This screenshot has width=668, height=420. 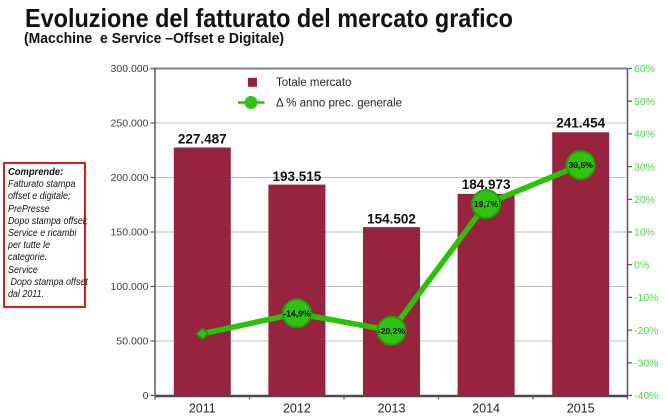 I want to click on svg-text: 19,7%, so click(x=486, y=204).